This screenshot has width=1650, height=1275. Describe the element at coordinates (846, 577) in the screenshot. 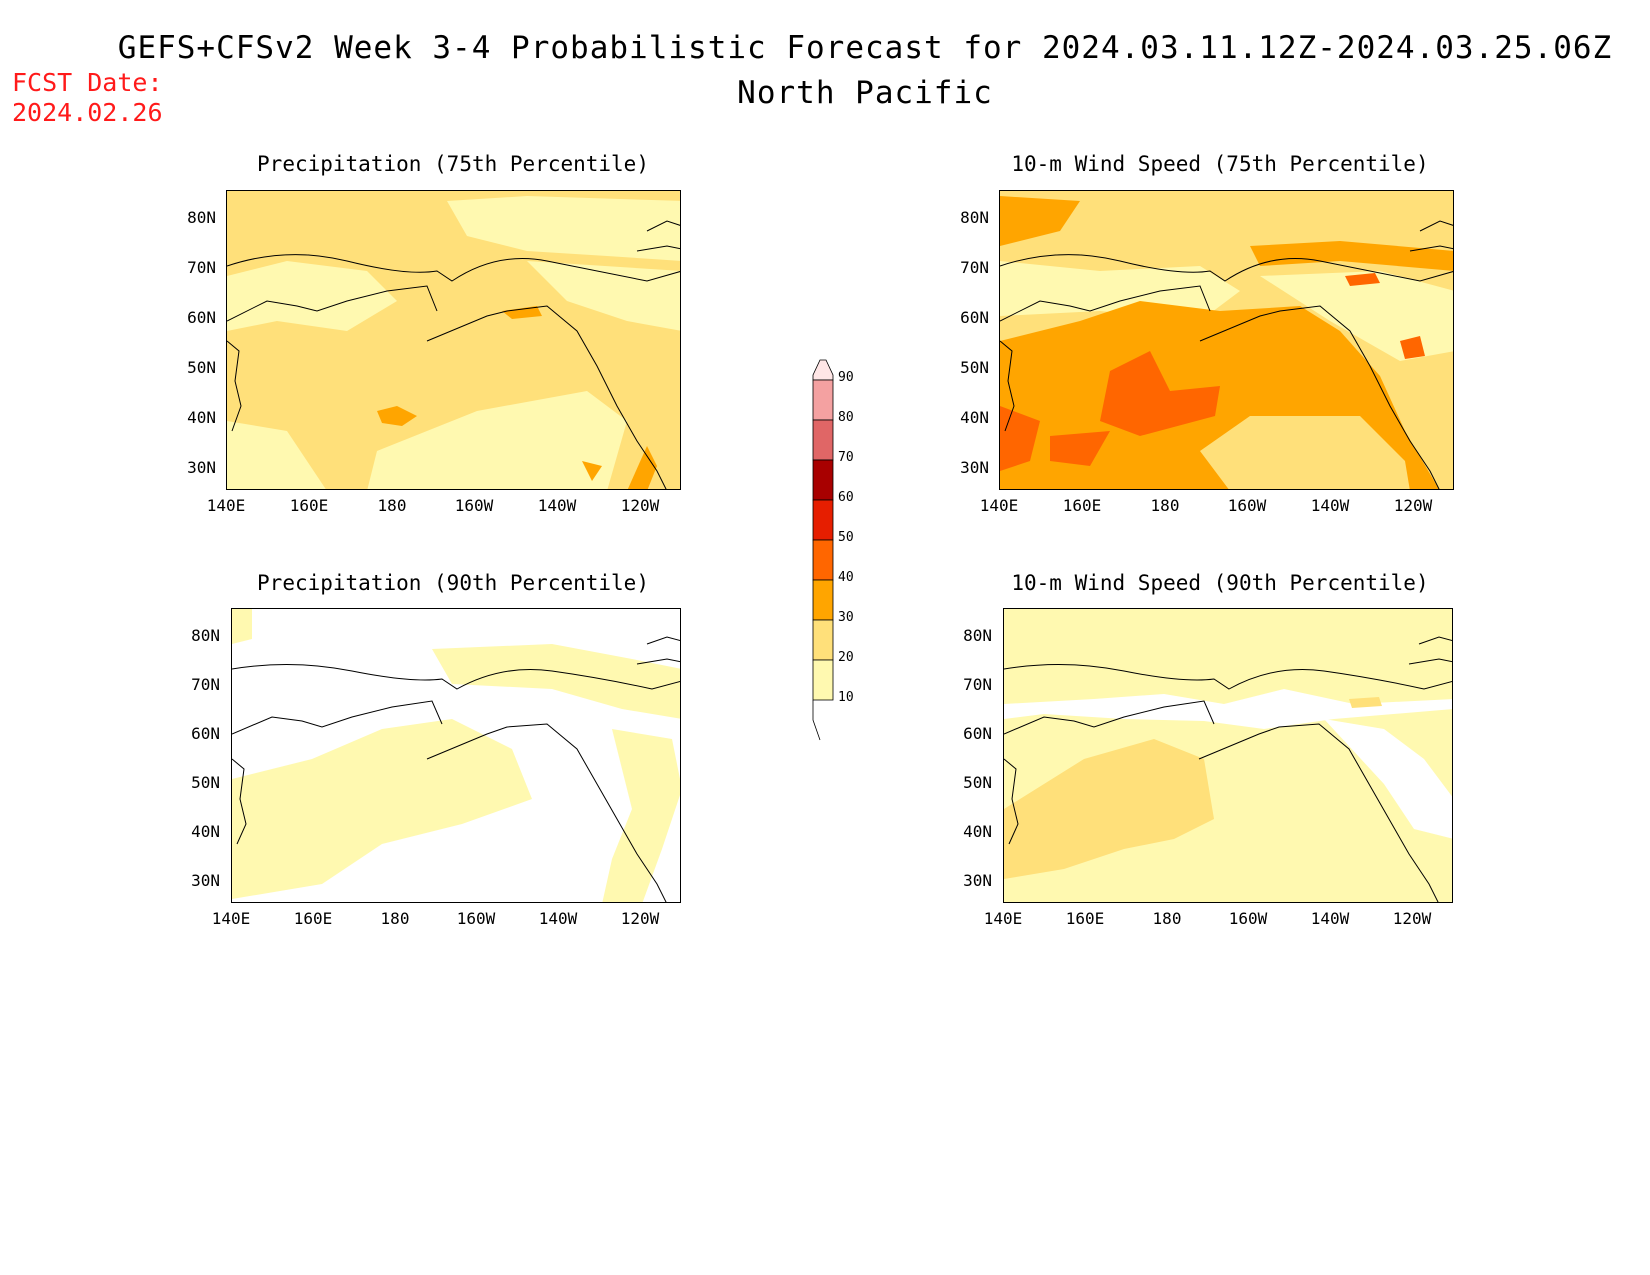

I see `colorbar-label: 40` at that location.